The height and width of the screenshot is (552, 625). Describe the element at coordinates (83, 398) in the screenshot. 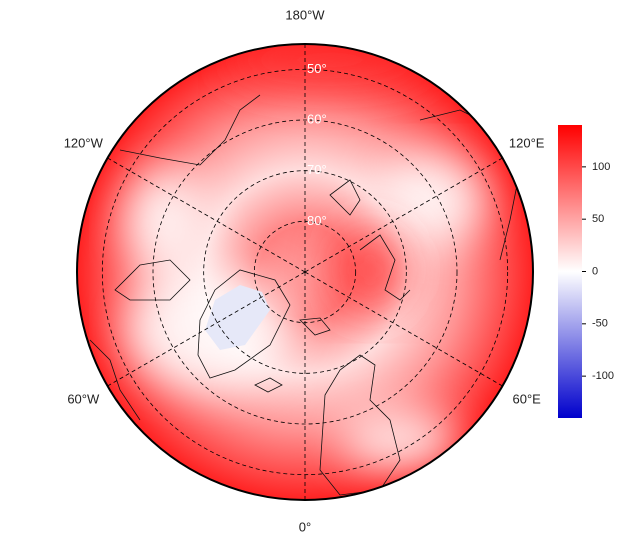

I see `longitude-label: 60°W` at that location.